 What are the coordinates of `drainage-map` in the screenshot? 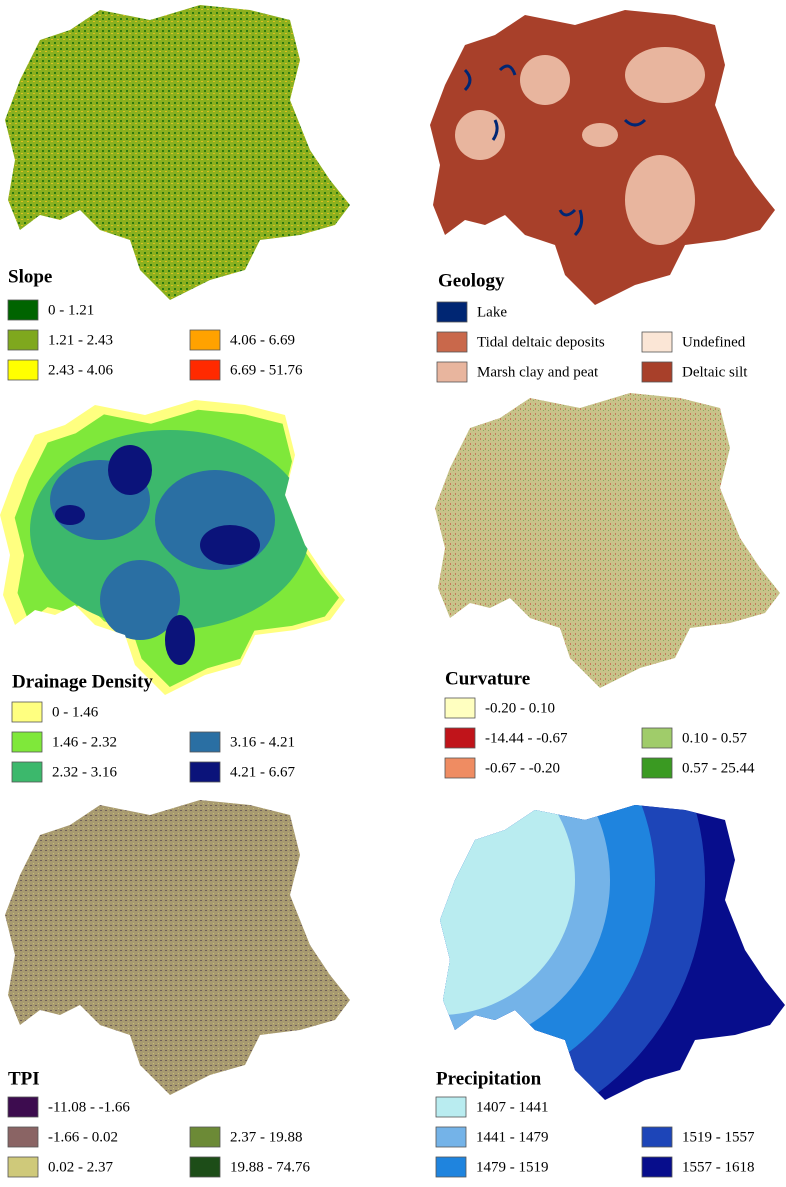 It's located at (172, 547).